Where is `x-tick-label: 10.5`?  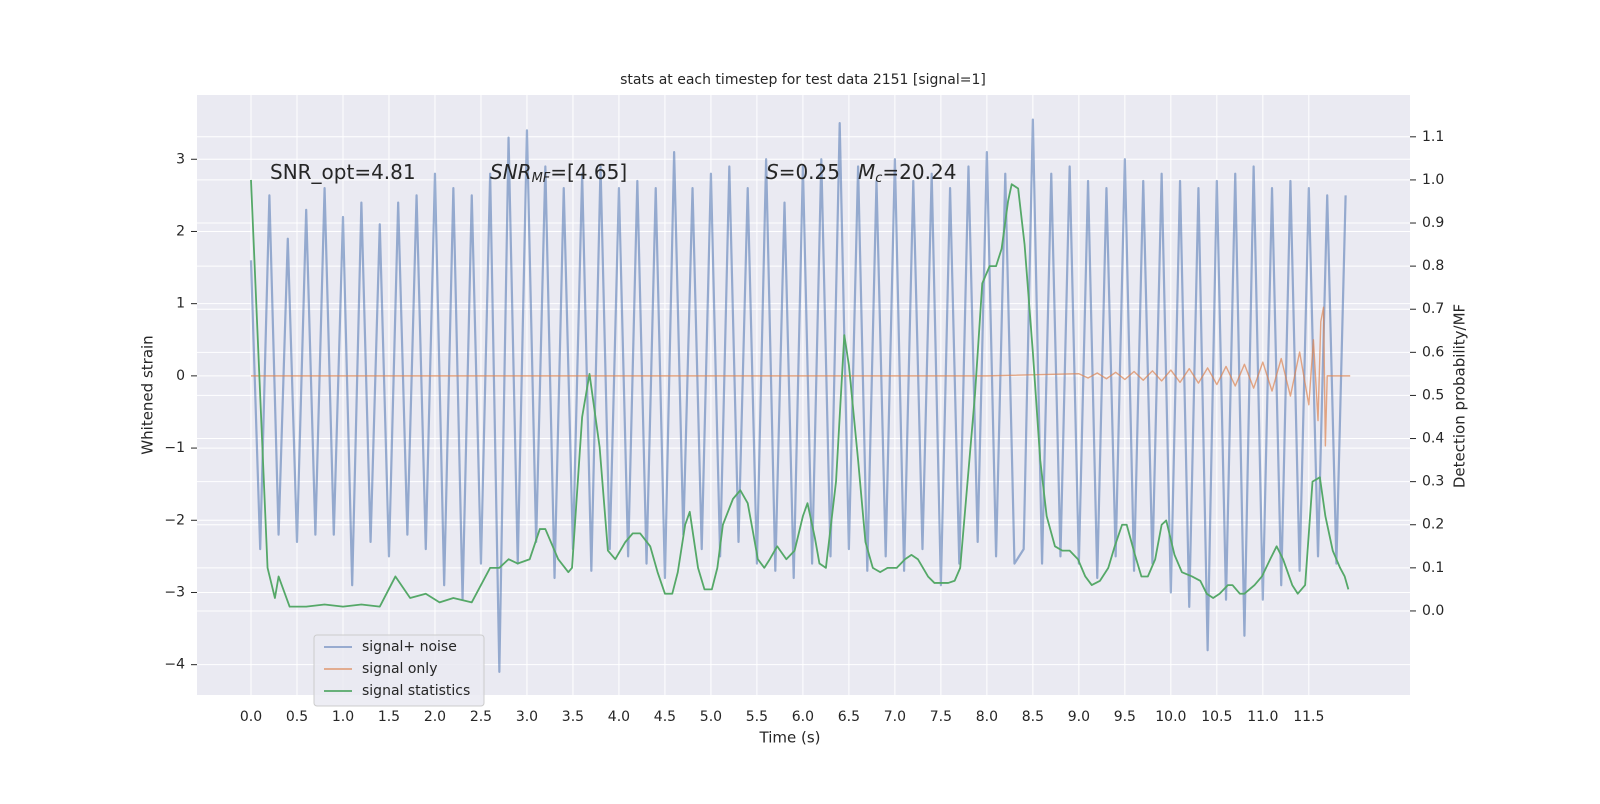
x-tick-label: 10.5 is located at coordinates (1216, 717).